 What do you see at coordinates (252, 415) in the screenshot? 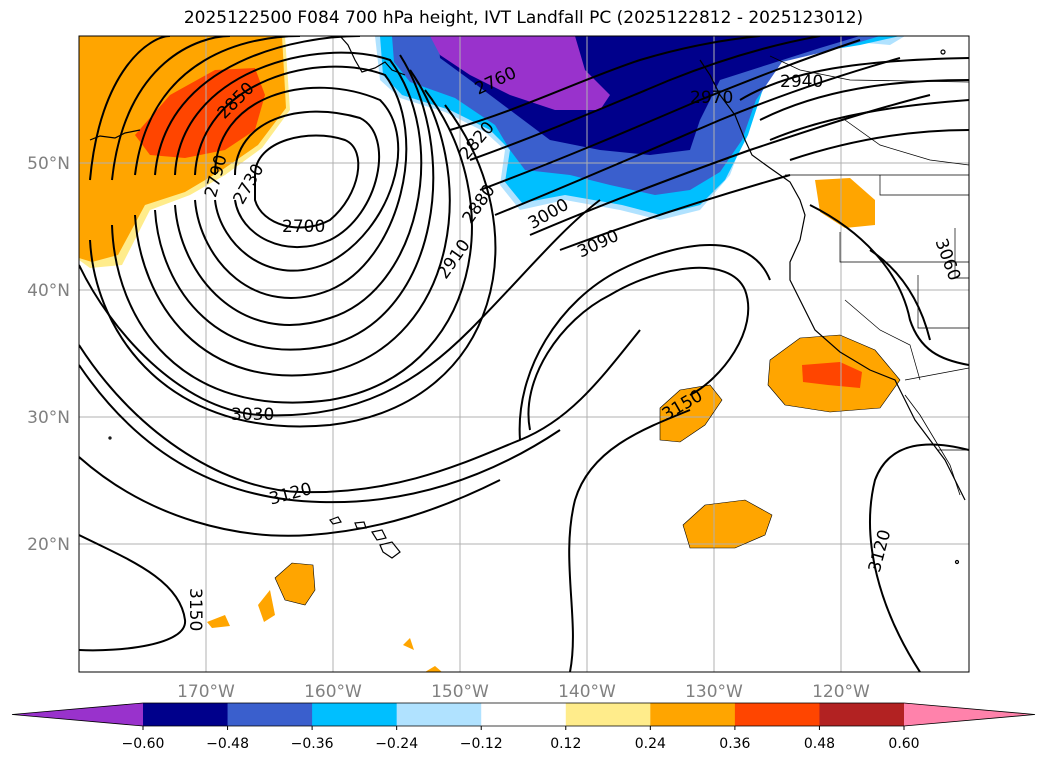
I see `contour-label: 3030` at bounding box center [252, 415].